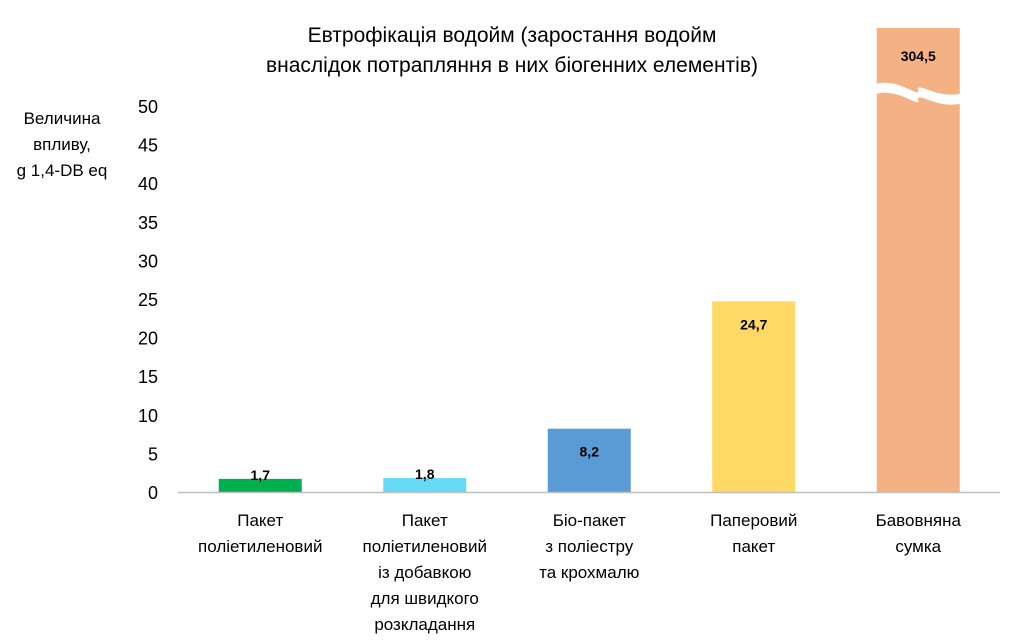  Describe the element at coordinates (148, 107) in the screenshot. I see `y-tick-label: 50` at that location.